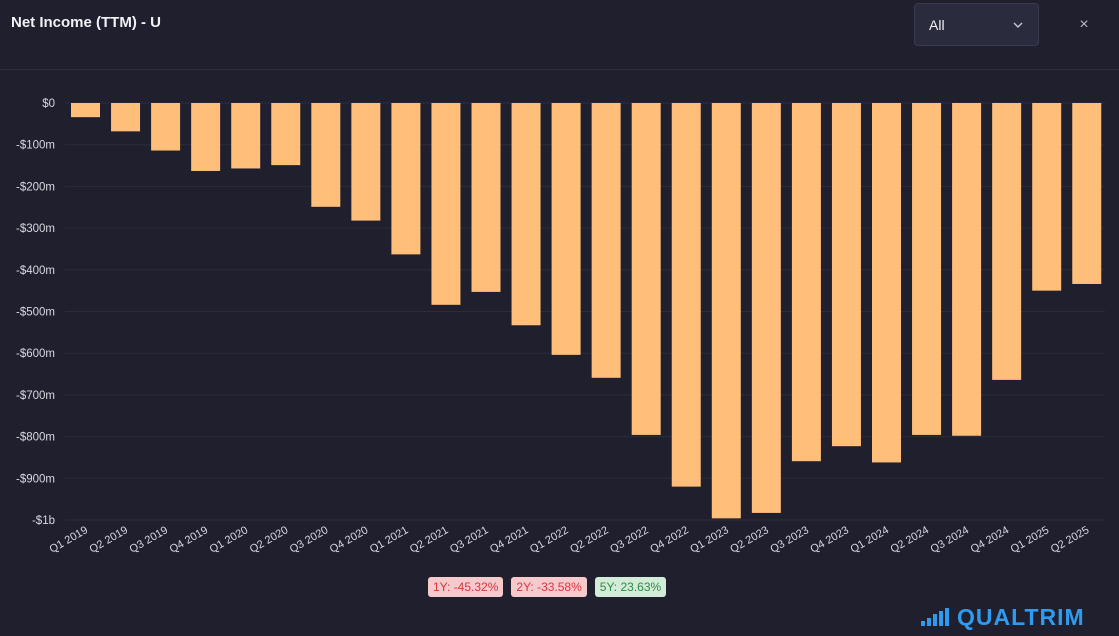 The width and height of the screenshot is (1119, 636). Describe the element at coordinates (509, 539) in the screenshot. I see `x-tick-label: Q4 2021` at that location.